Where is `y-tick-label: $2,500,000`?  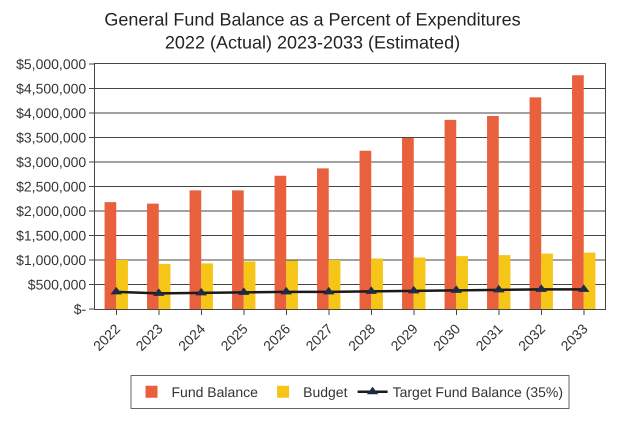 y-tick-label: $2,500,000 is located at coordinates (51, 186).